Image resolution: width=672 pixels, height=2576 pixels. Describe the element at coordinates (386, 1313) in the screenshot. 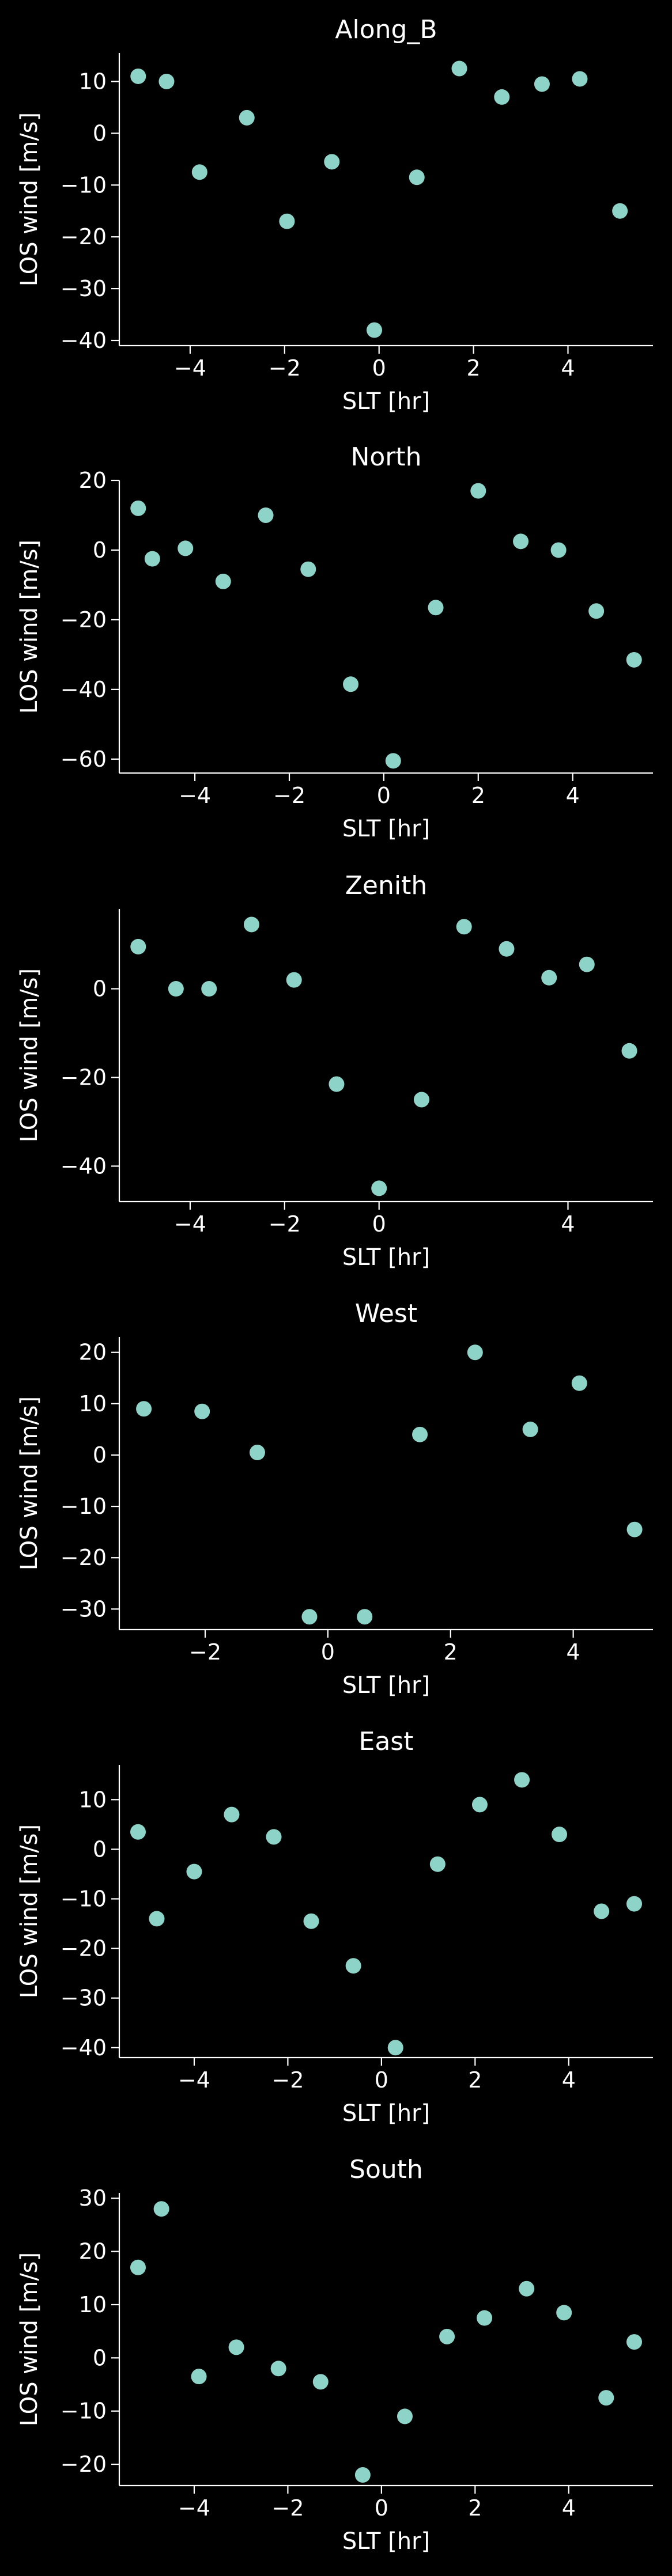

I see `chart-title: West` at that location.